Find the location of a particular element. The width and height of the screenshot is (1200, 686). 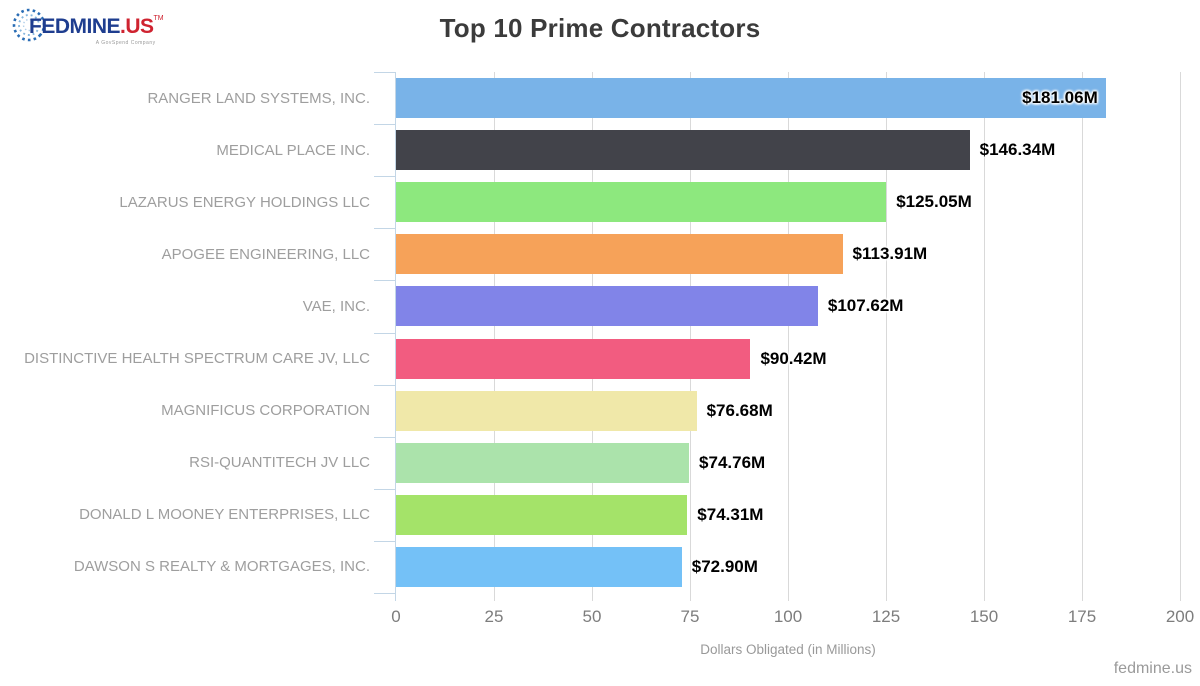

category-label: MEDICAL PLACE INC. is located at coordinates (293, 150).